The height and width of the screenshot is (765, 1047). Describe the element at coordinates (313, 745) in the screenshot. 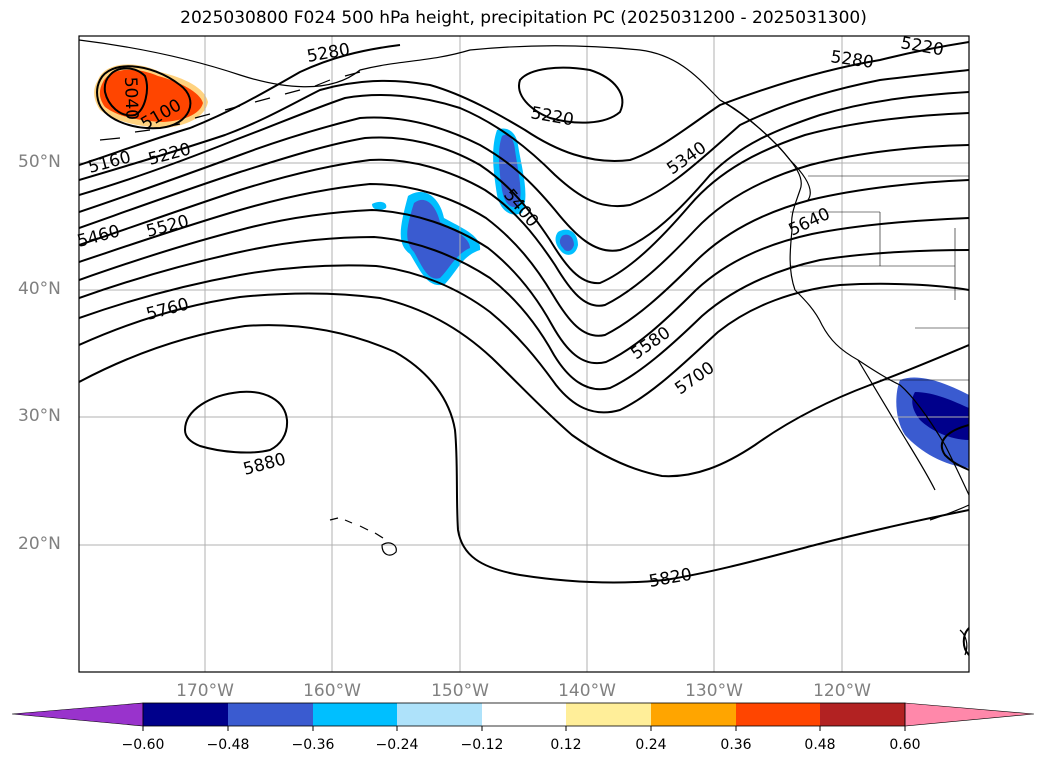

I see `colorbar-tick-label: −0.36` at that location.